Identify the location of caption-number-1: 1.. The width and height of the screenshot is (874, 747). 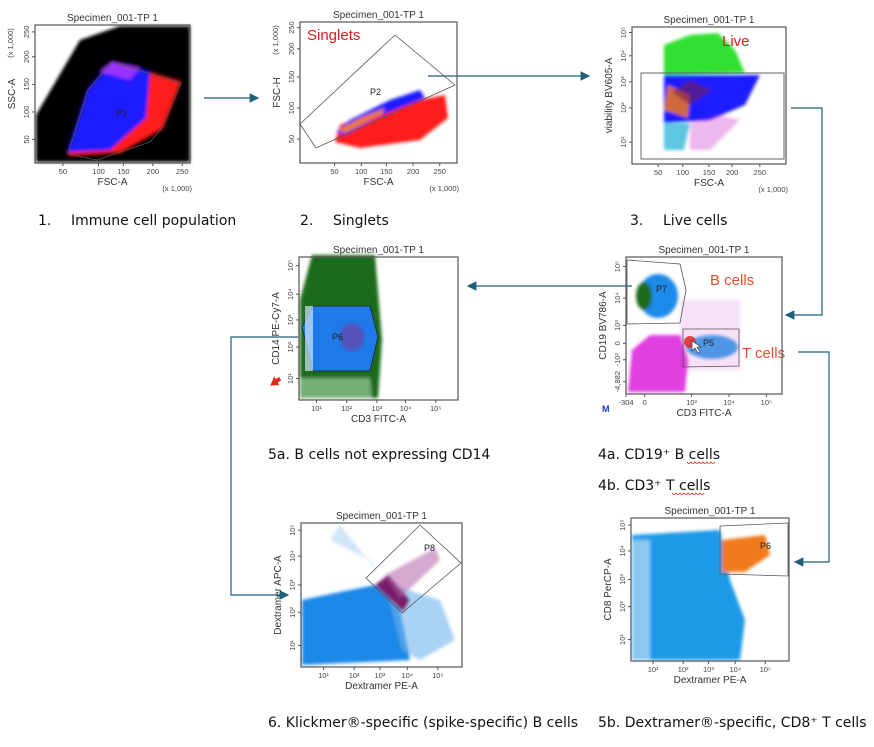
(44, 221).